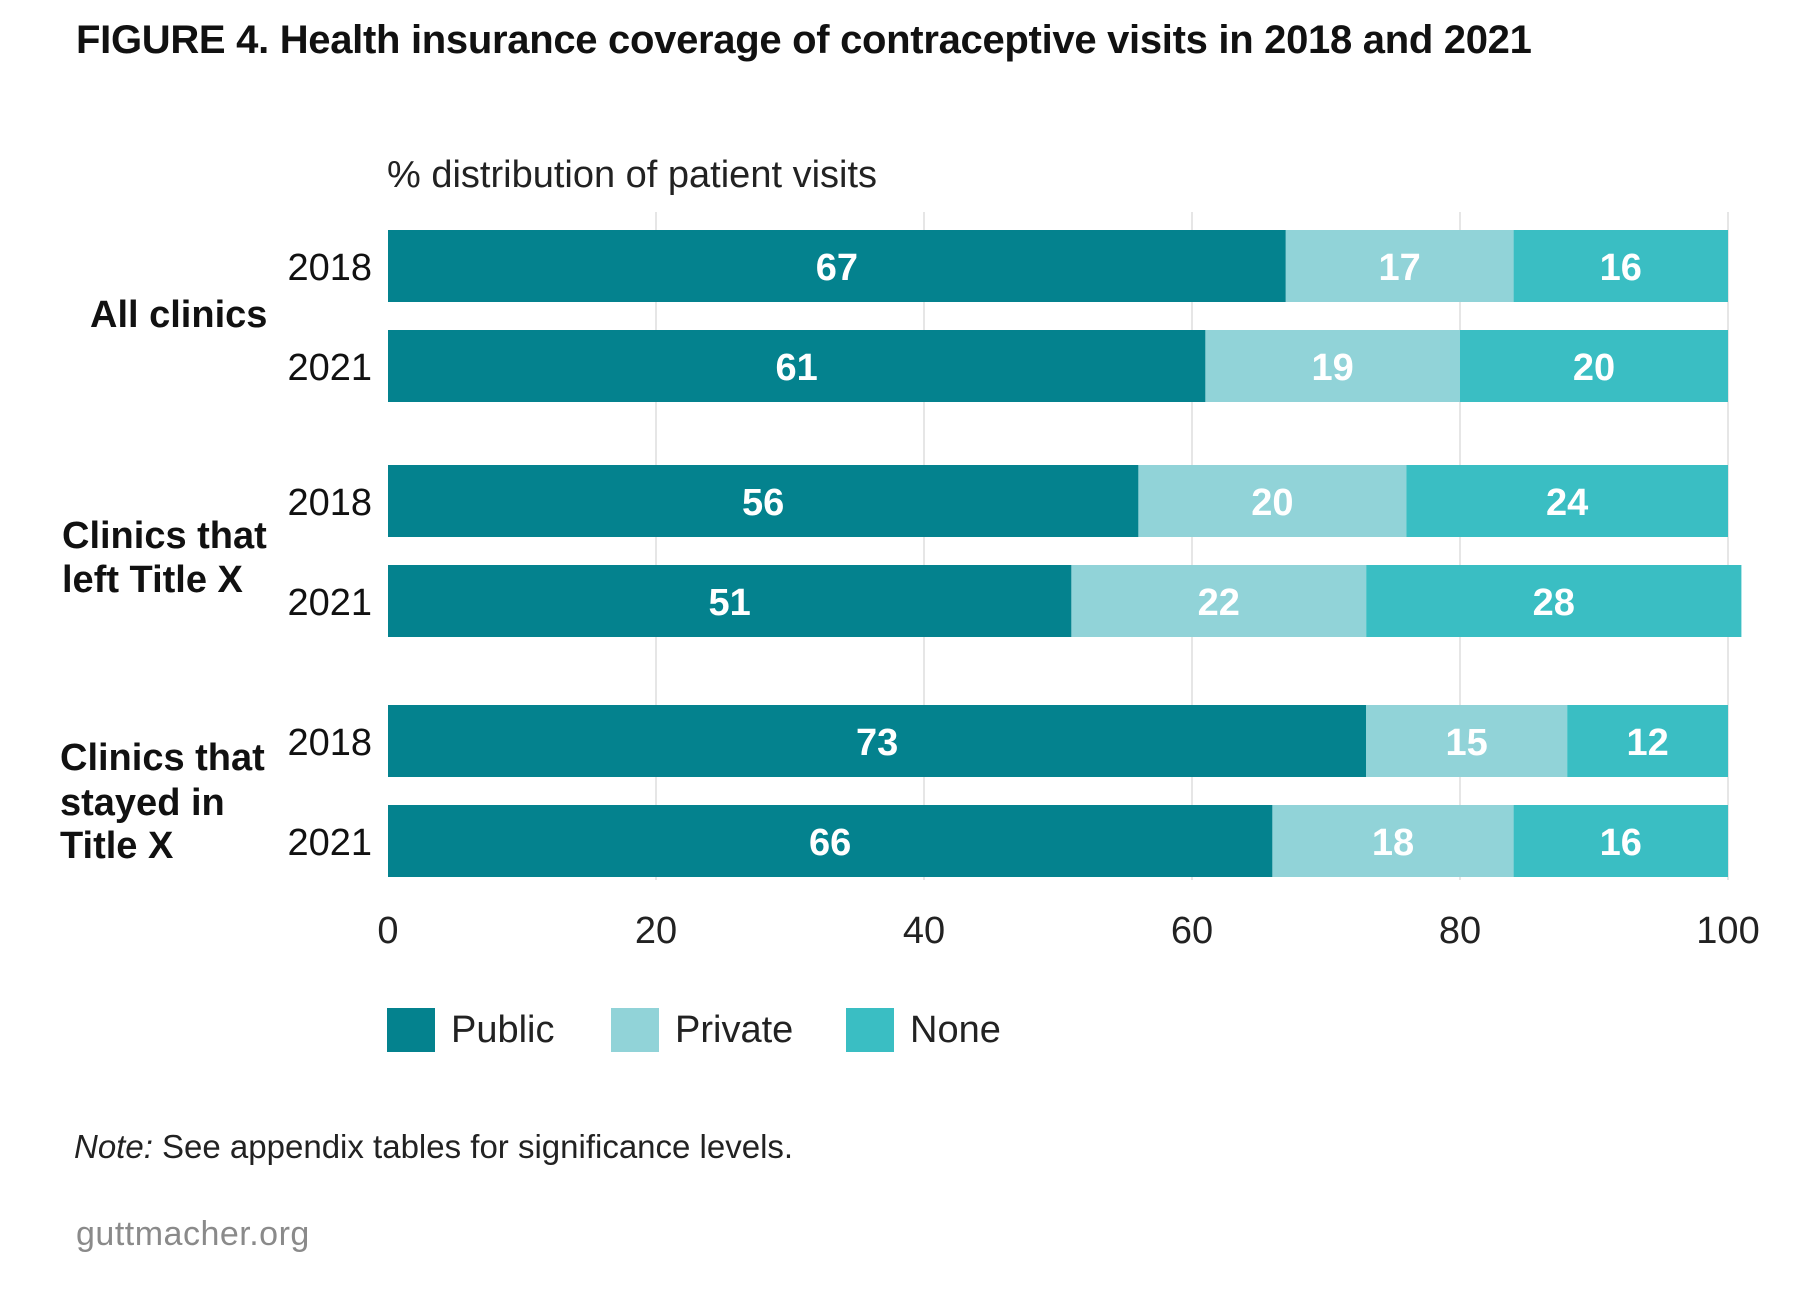  What do you see at coordinates (153, 580) in the screenshot?
I see `group-label-clinics-that-left-title-x-line-2: left Title X` at bounding box center [153, 580].